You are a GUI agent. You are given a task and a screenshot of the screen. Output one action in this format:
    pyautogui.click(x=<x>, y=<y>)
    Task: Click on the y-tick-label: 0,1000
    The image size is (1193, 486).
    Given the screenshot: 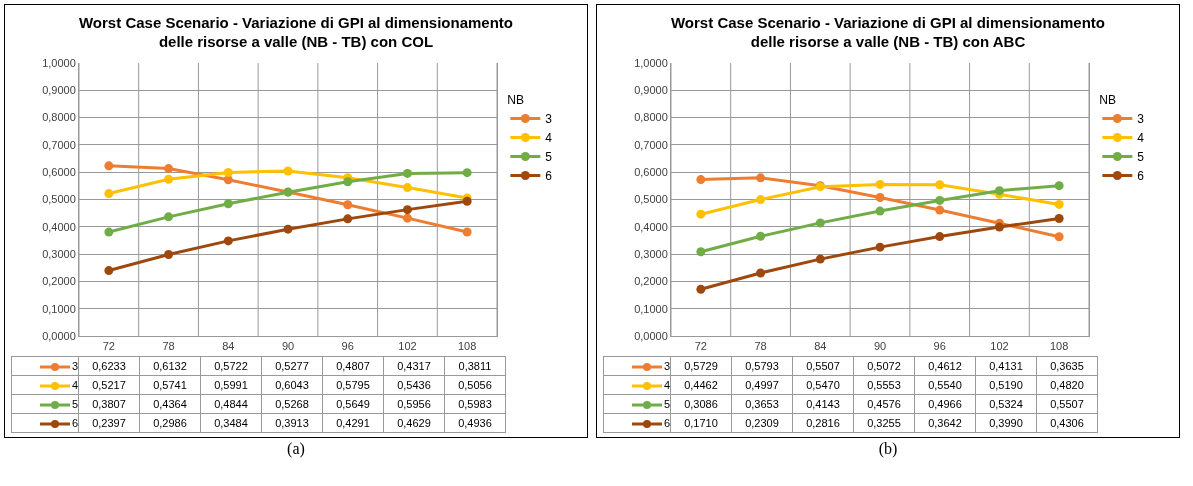 What is the action you would take?
    pyautogui.click(x=59, y=308)
    